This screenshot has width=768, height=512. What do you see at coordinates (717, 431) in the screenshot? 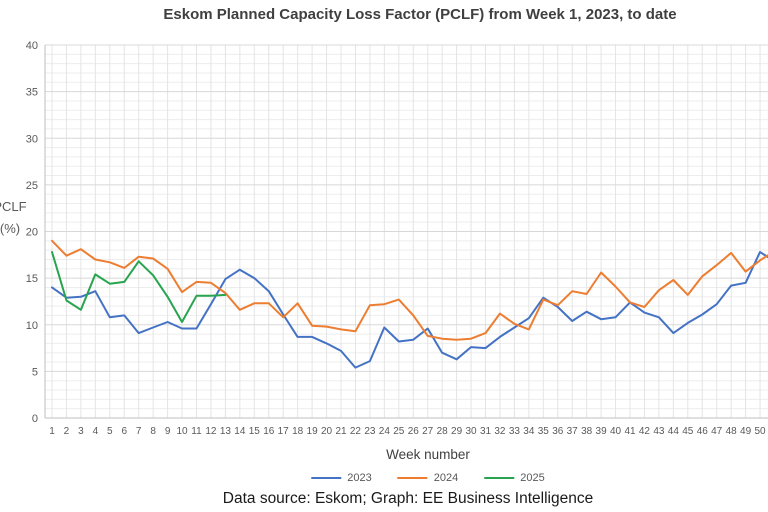
I see `svg-text: 47` at bounding box center [717, 431].